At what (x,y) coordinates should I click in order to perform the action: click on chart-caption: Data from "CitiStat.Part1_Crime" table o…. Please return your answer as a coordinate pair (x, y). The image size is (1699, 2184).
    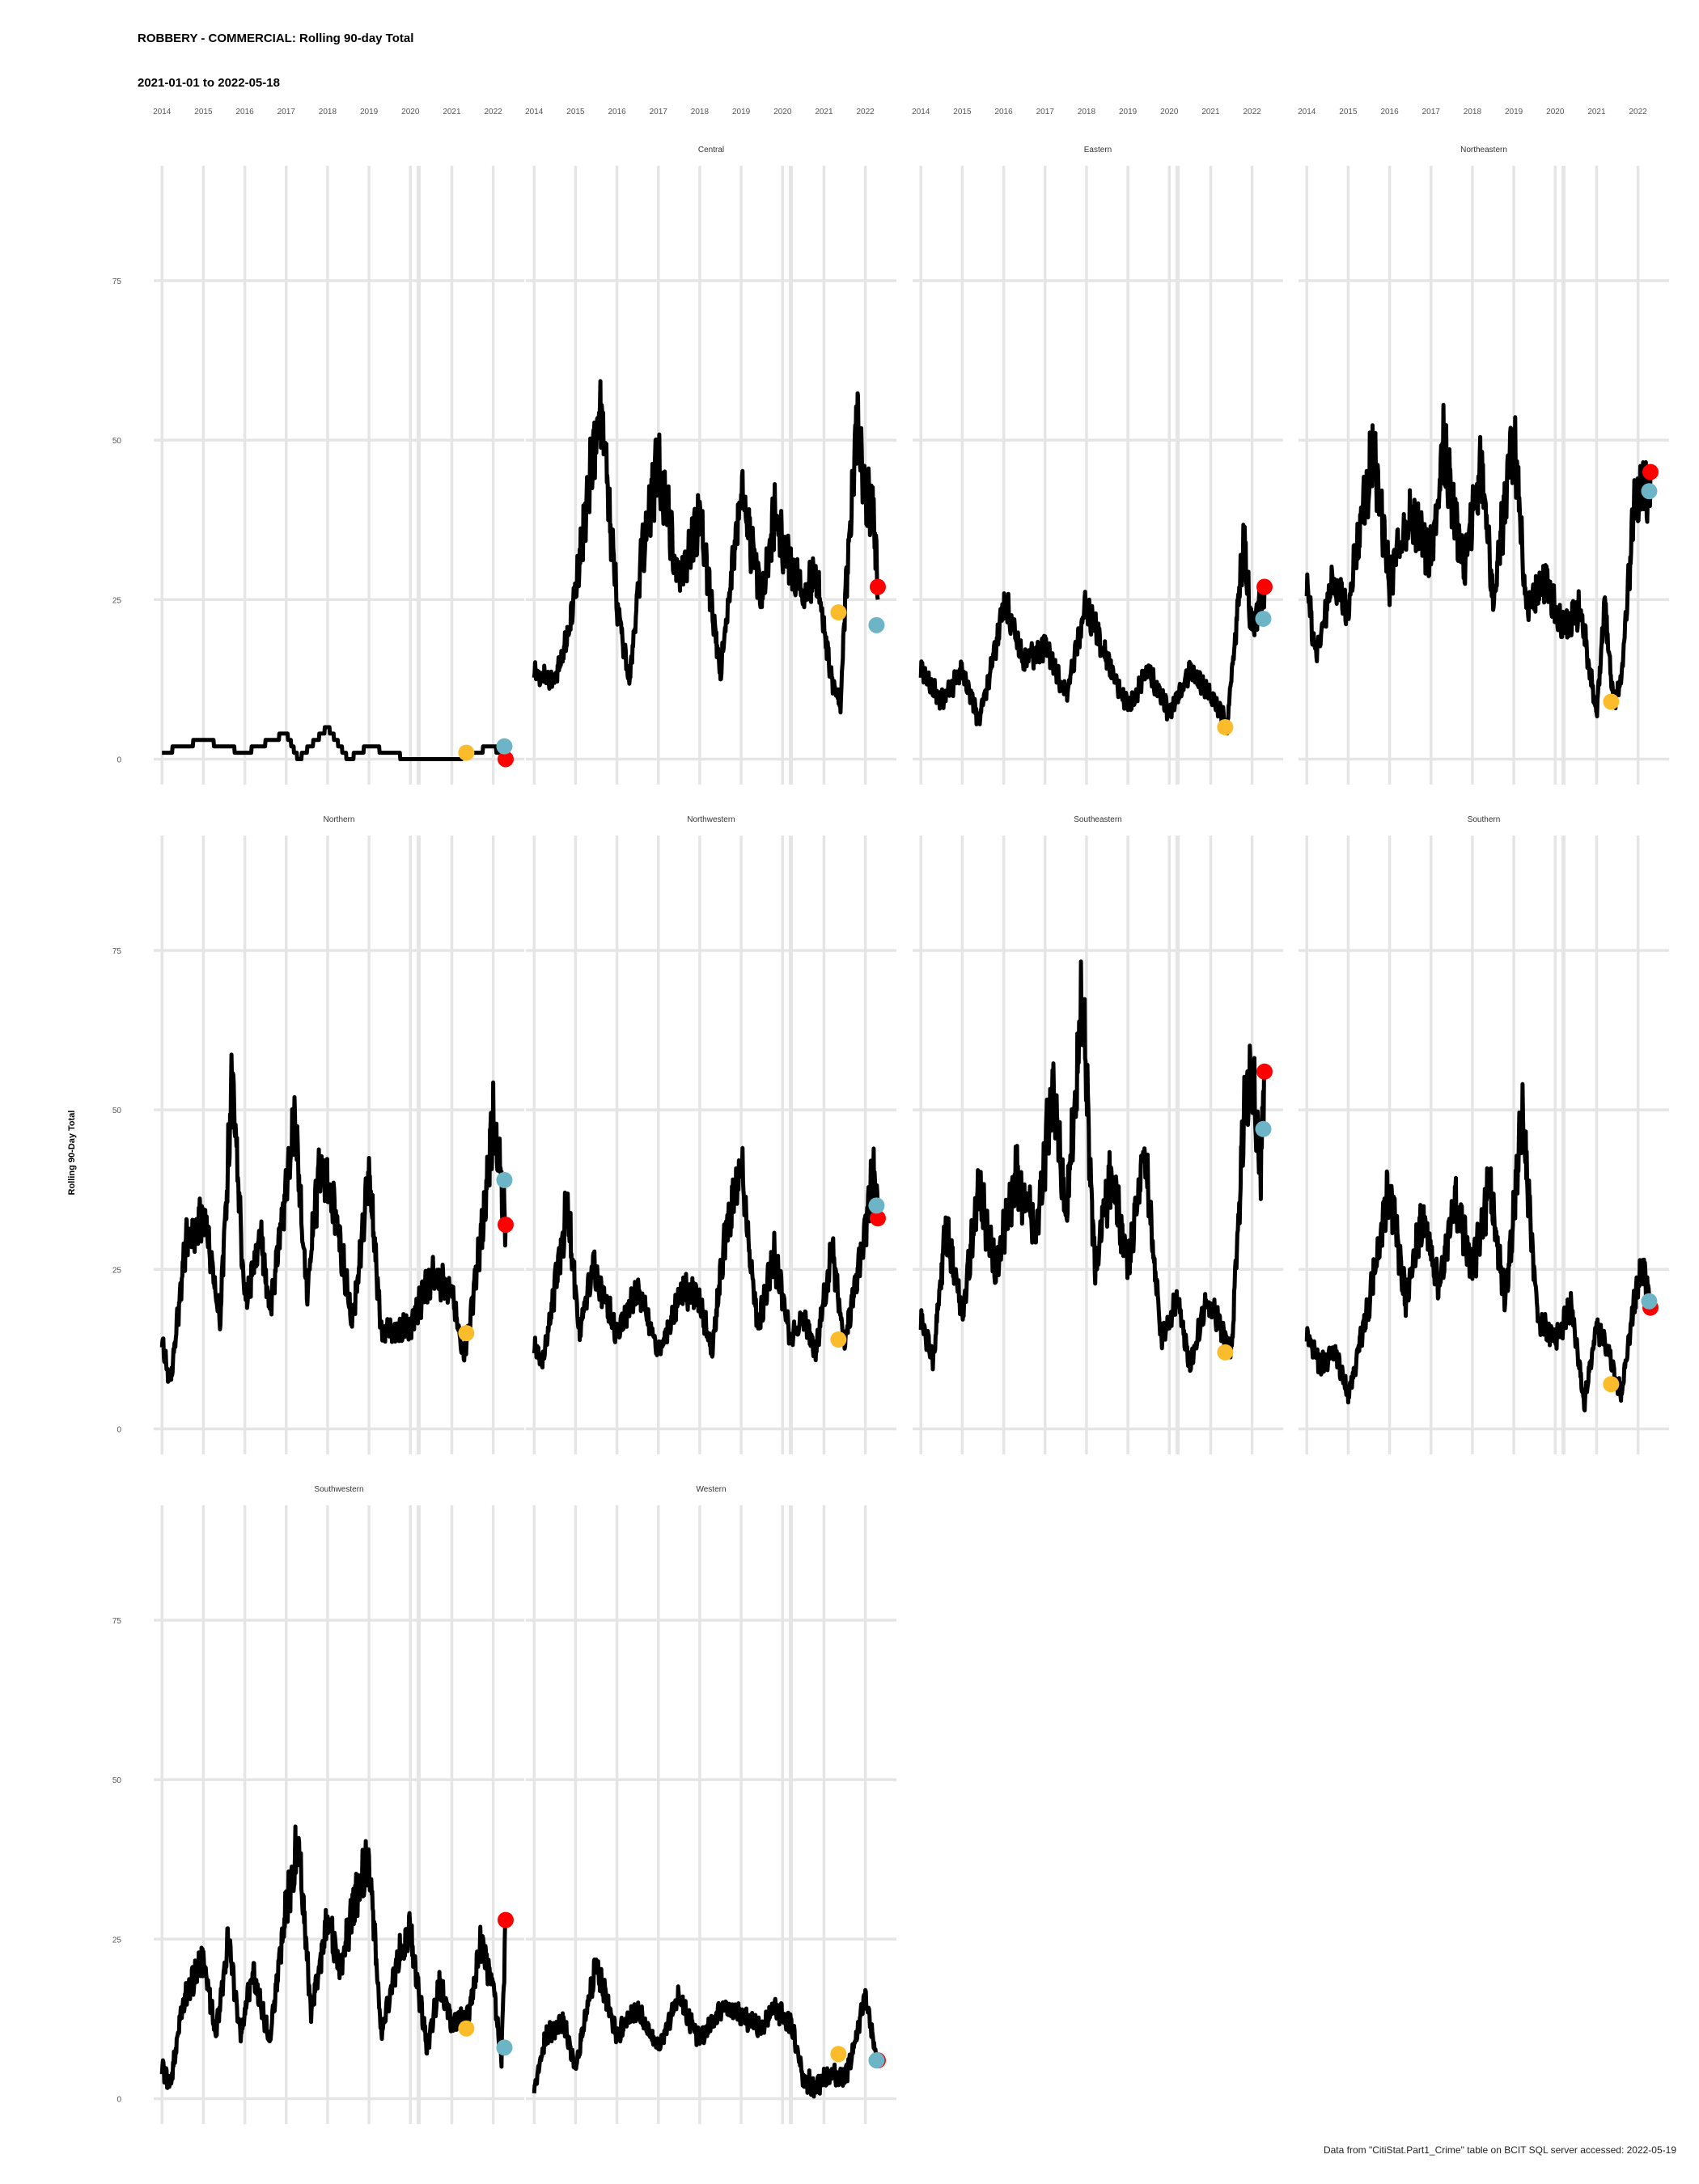
    Looking at the image, I should click on (1500, 2150).